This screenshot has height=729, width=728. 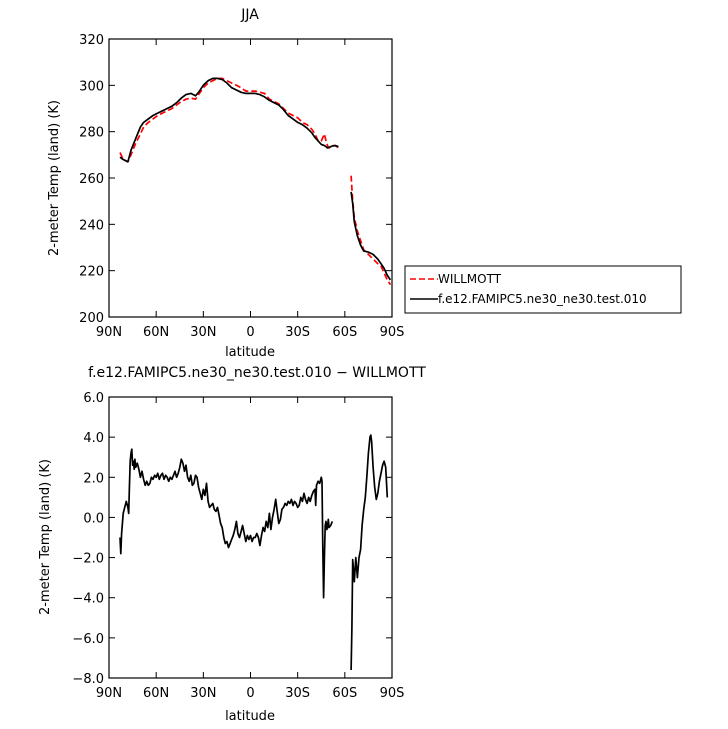 What do you see at coordinates (88, 639) in the screenshot?
I see `y-tick-label: −6.0` at bounding box center [88, 639].